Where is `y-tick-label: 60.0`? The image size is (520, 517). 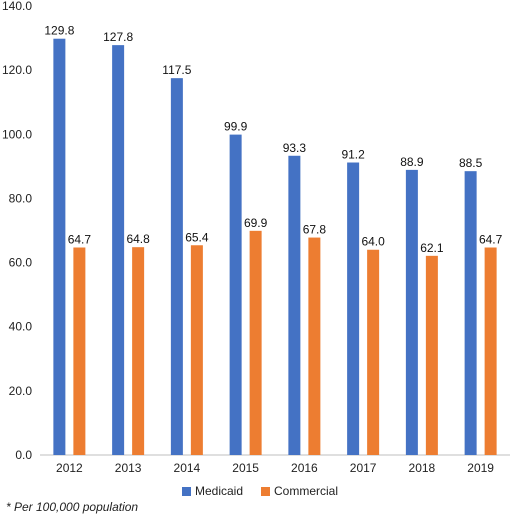
y-tick-label: 60.0 is located at coordinates (21, 263).